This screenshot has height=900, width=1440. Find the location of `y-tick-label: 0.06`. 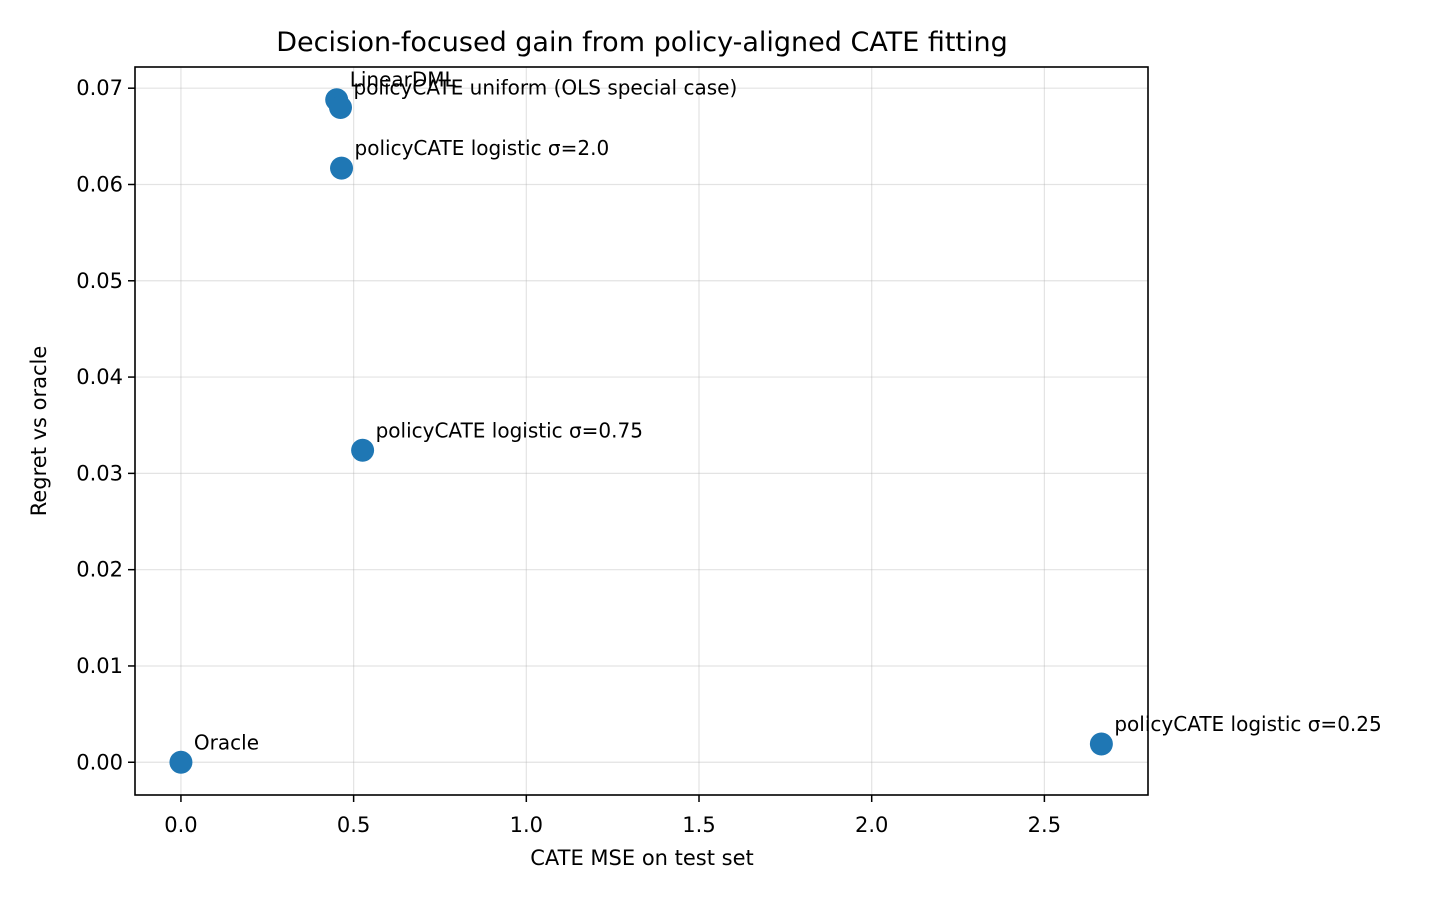

y-tick-label: 0.06 is located at coordinates (99, 184).